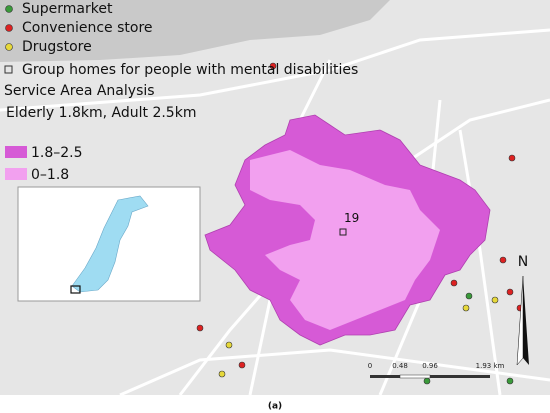  I want to click on legend-item: Drugstore, so click(57, 47).